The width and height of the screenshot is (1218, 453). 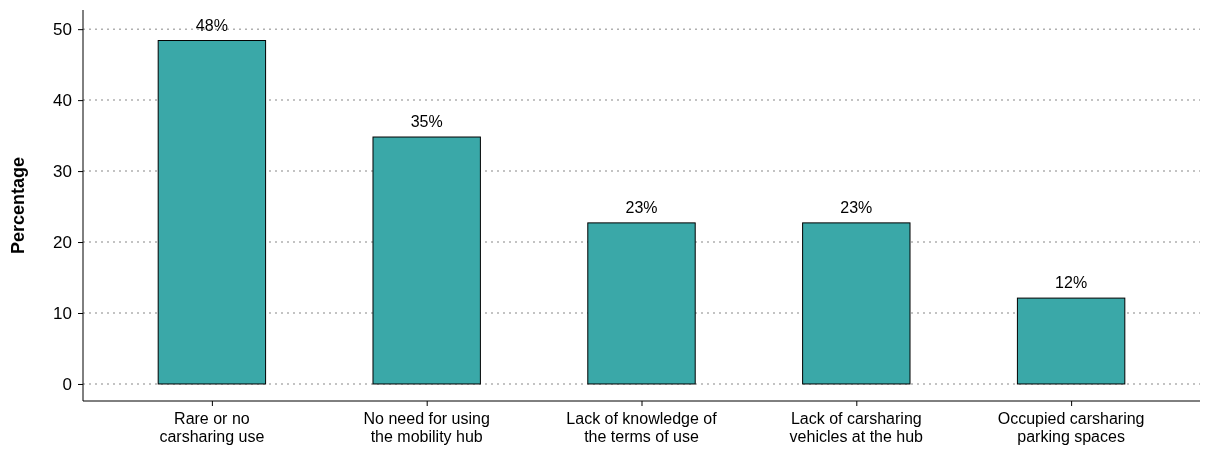 What do you see at coordinates (62, 242) in the screenshot?
I see `y-tick-label: 20` at bounding box center [62, 242].